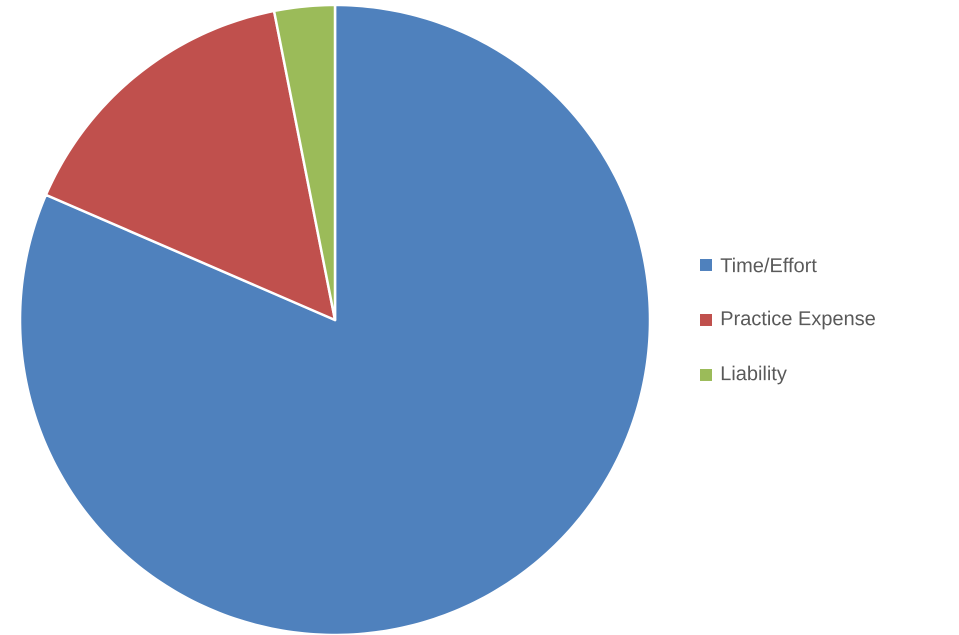 This screenshot has width=959, height=635. What do you see at coordinates (798, 320) in the screenshot?
I see `legend-label: Practice Expense` at bounding box center [798, 320].